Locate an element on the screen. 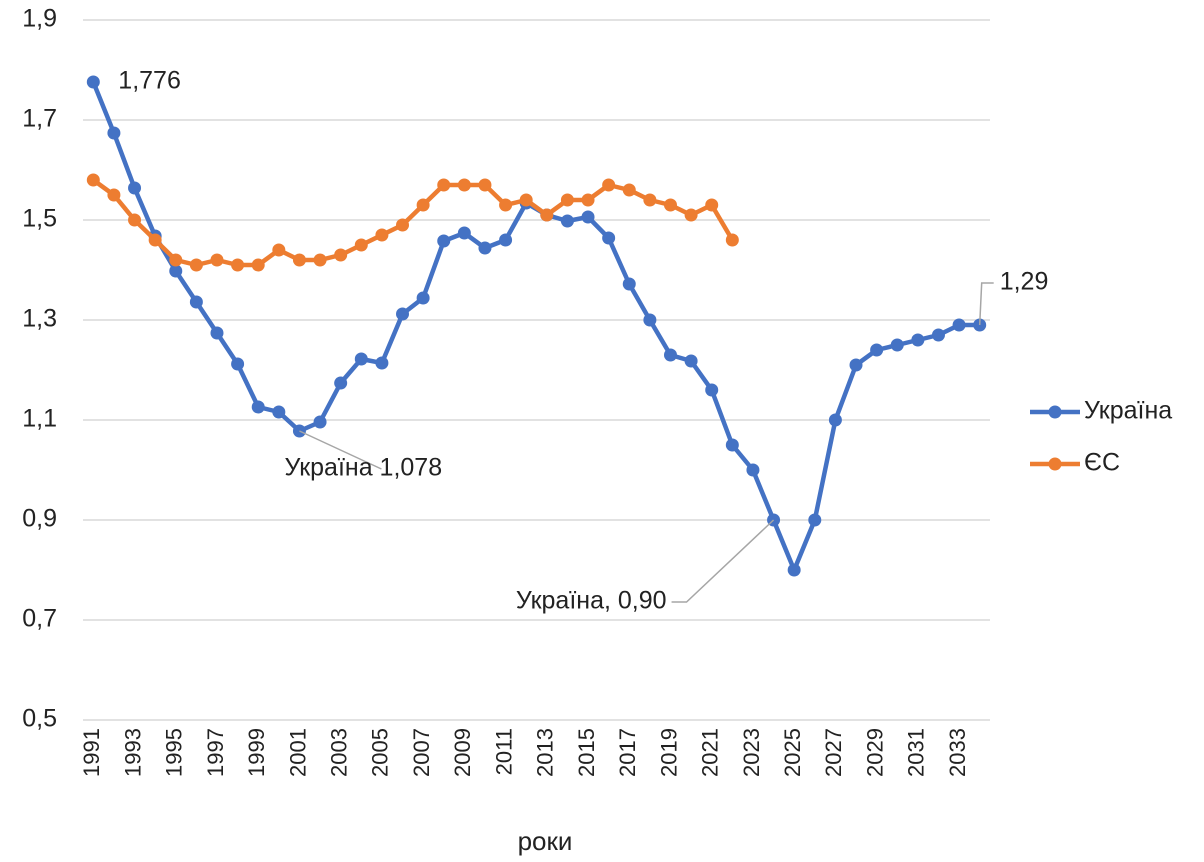 The width and height of the screenshot is (1204, 862). x-tick-label: 1995 is located at coordinates (174, 752).